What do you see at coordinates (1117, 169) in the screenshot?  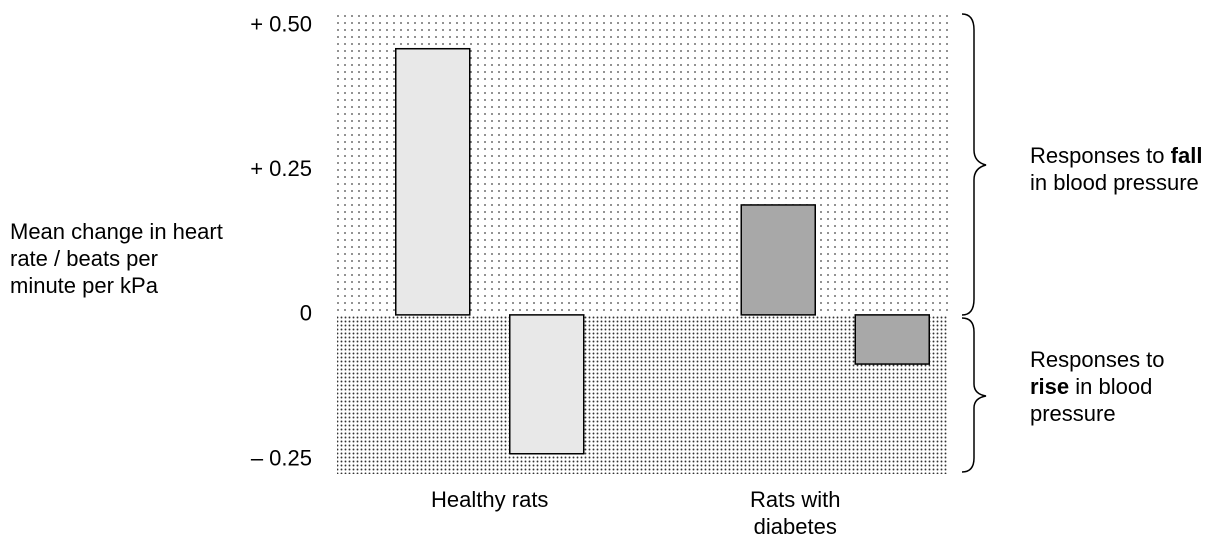 I see `annotation: Responses to fall in blood pressure` at bounding box center [1117, 169].